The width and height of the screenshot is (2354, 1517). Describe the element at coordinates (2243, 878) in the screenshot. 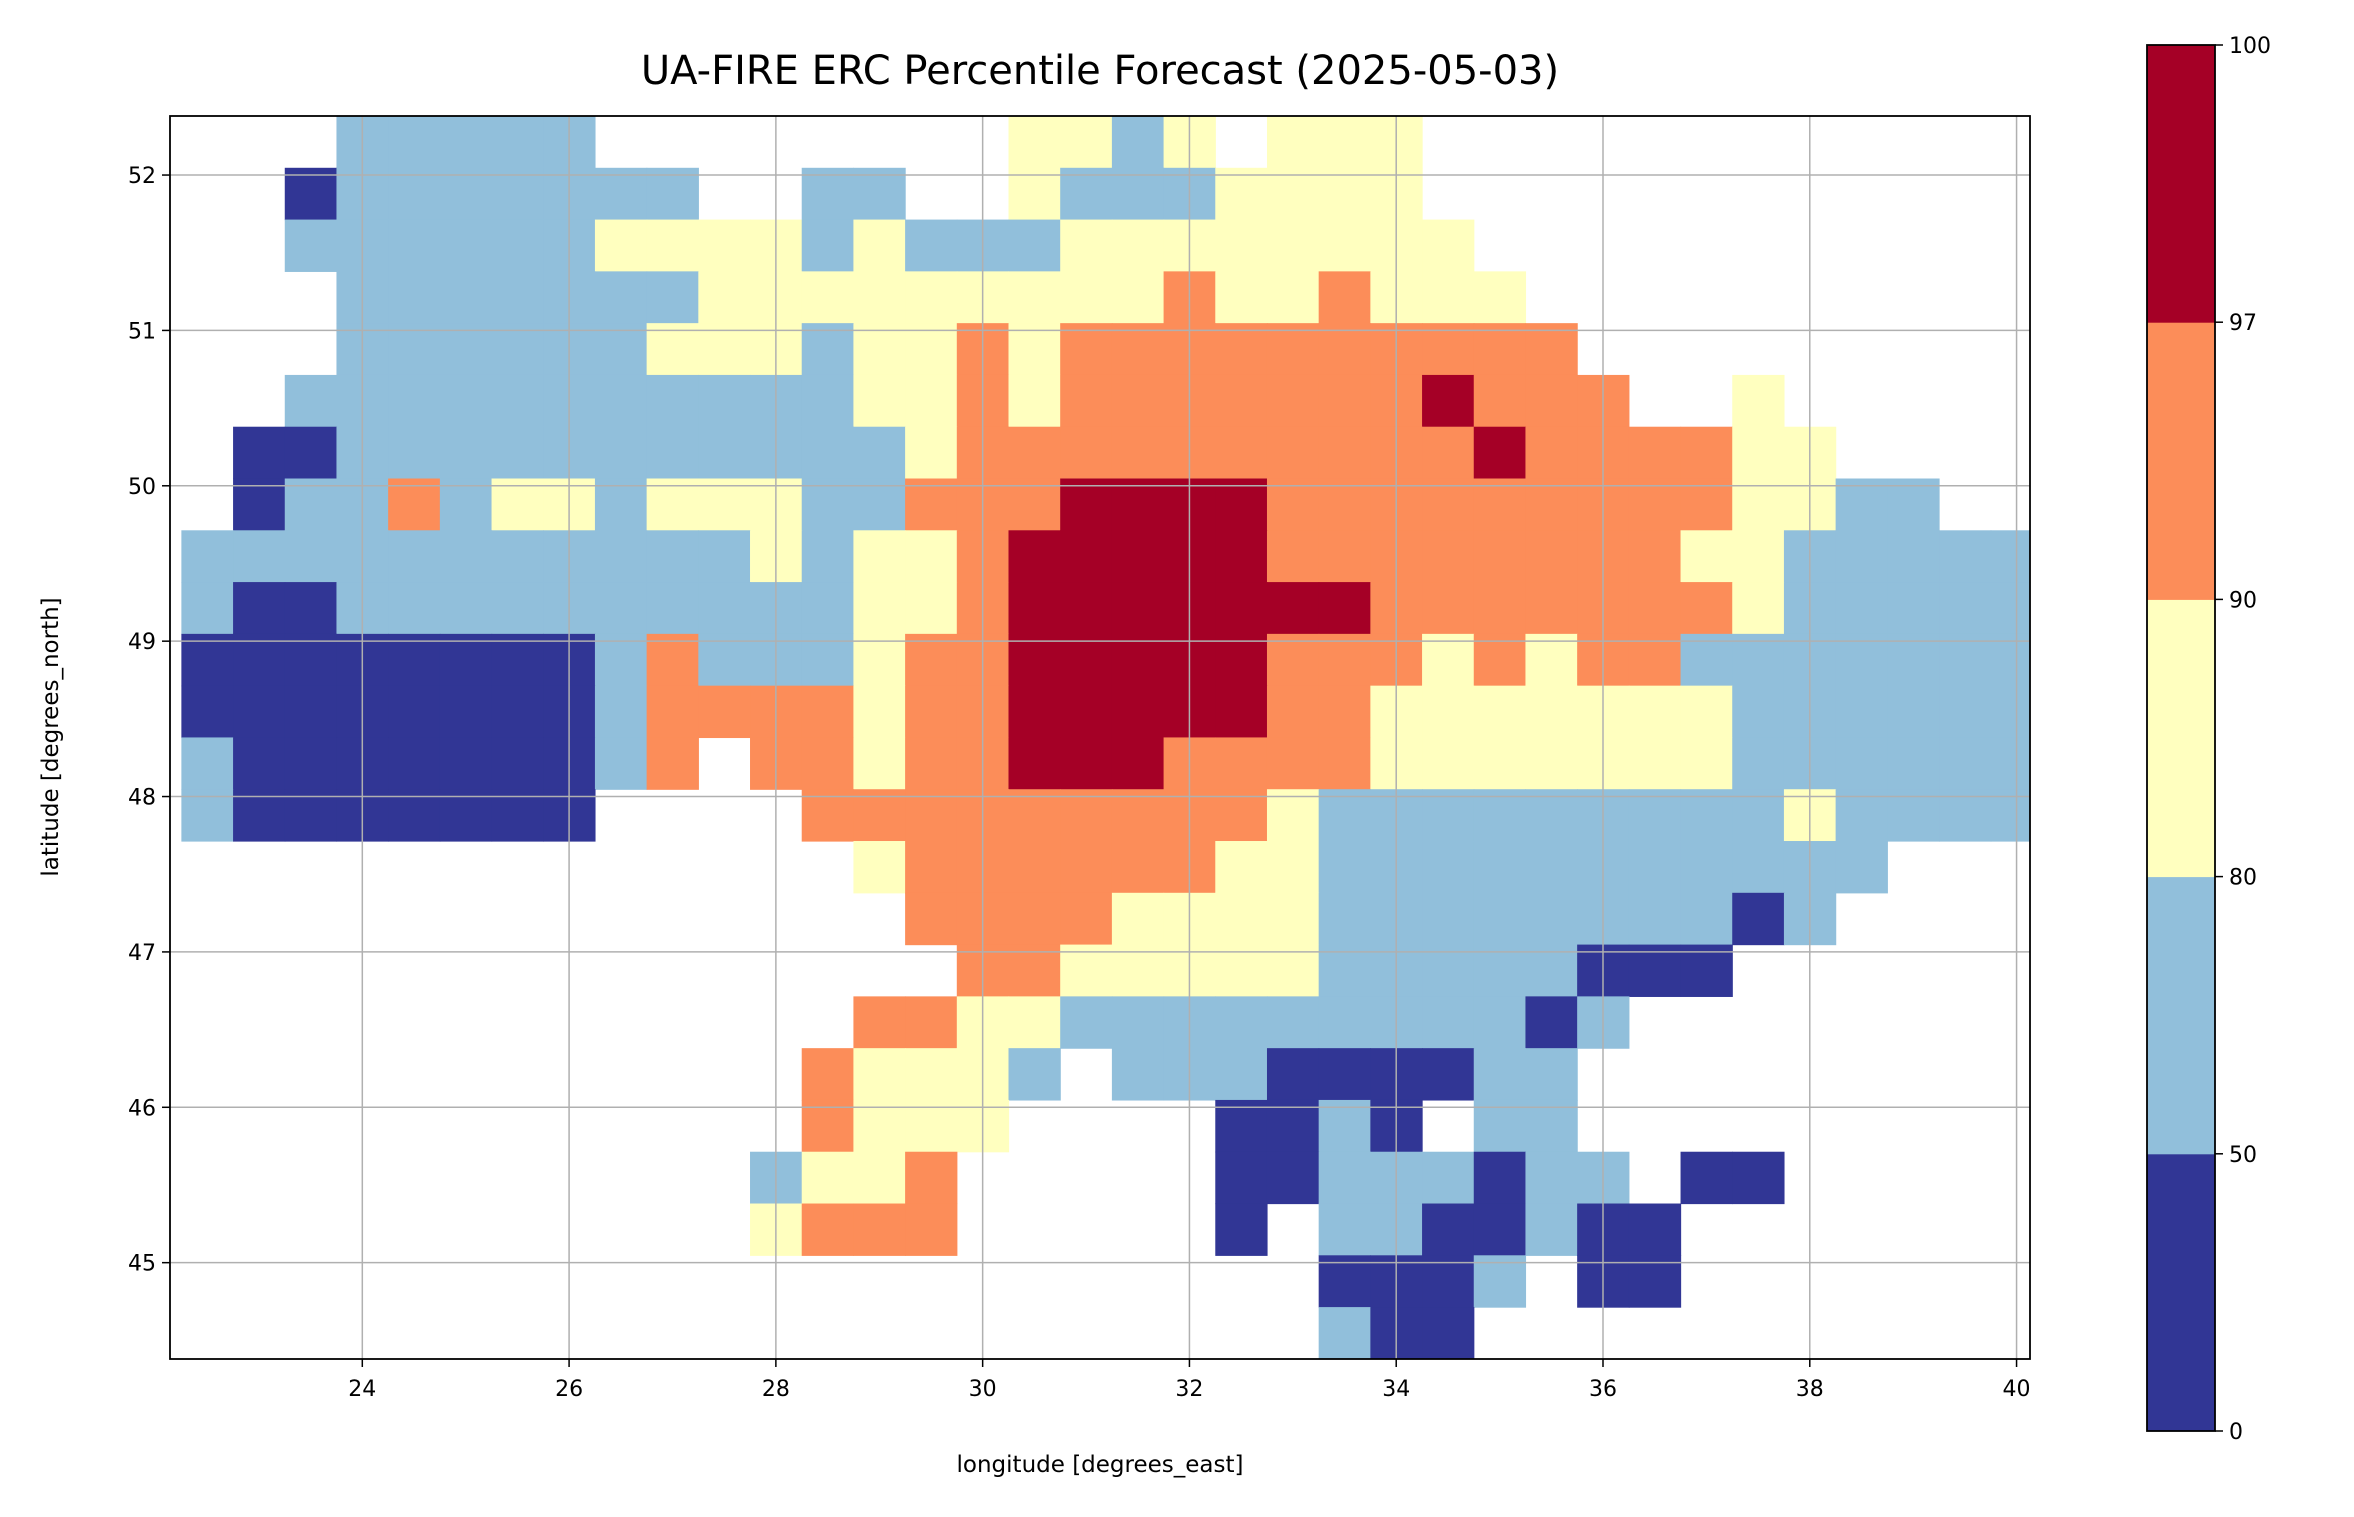

I see `colorbar-tick-label: 80` at that location.